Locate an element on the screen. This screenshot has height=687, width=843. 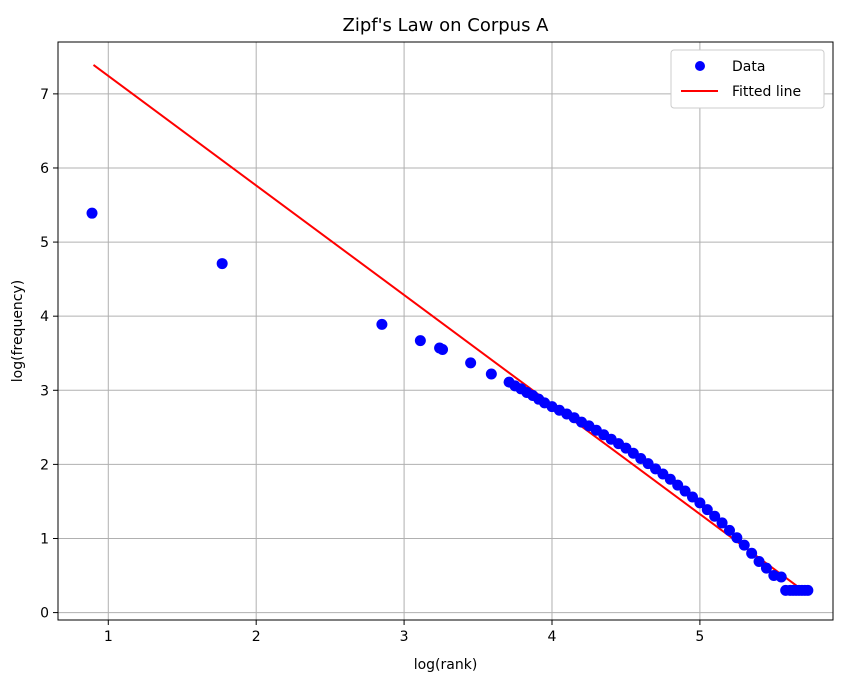
y-axis: 0 1 2 3 4 5 6 7 is located at coordinates (49, 354).